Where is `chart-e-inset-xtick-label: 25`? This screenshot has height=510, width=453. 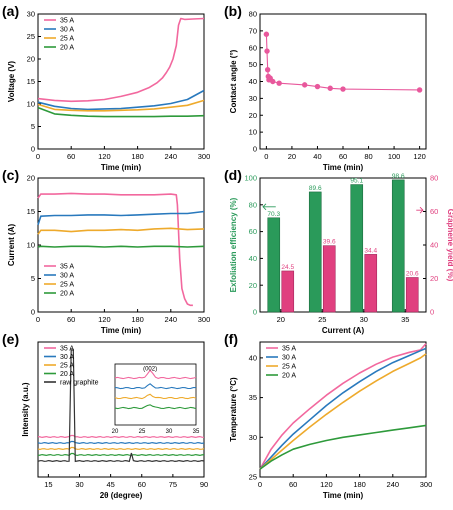 chart-e-inset-xtick-label: 25 is located at coordinates (142, 432).